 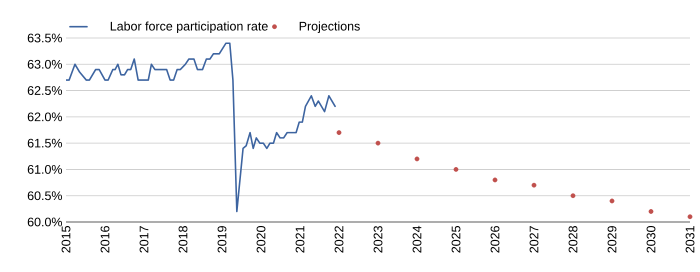 What do you see at coordinates (144, 239) in the screenshot?
I see `x-tick-label: 2017` at bounding box center [144, 239].